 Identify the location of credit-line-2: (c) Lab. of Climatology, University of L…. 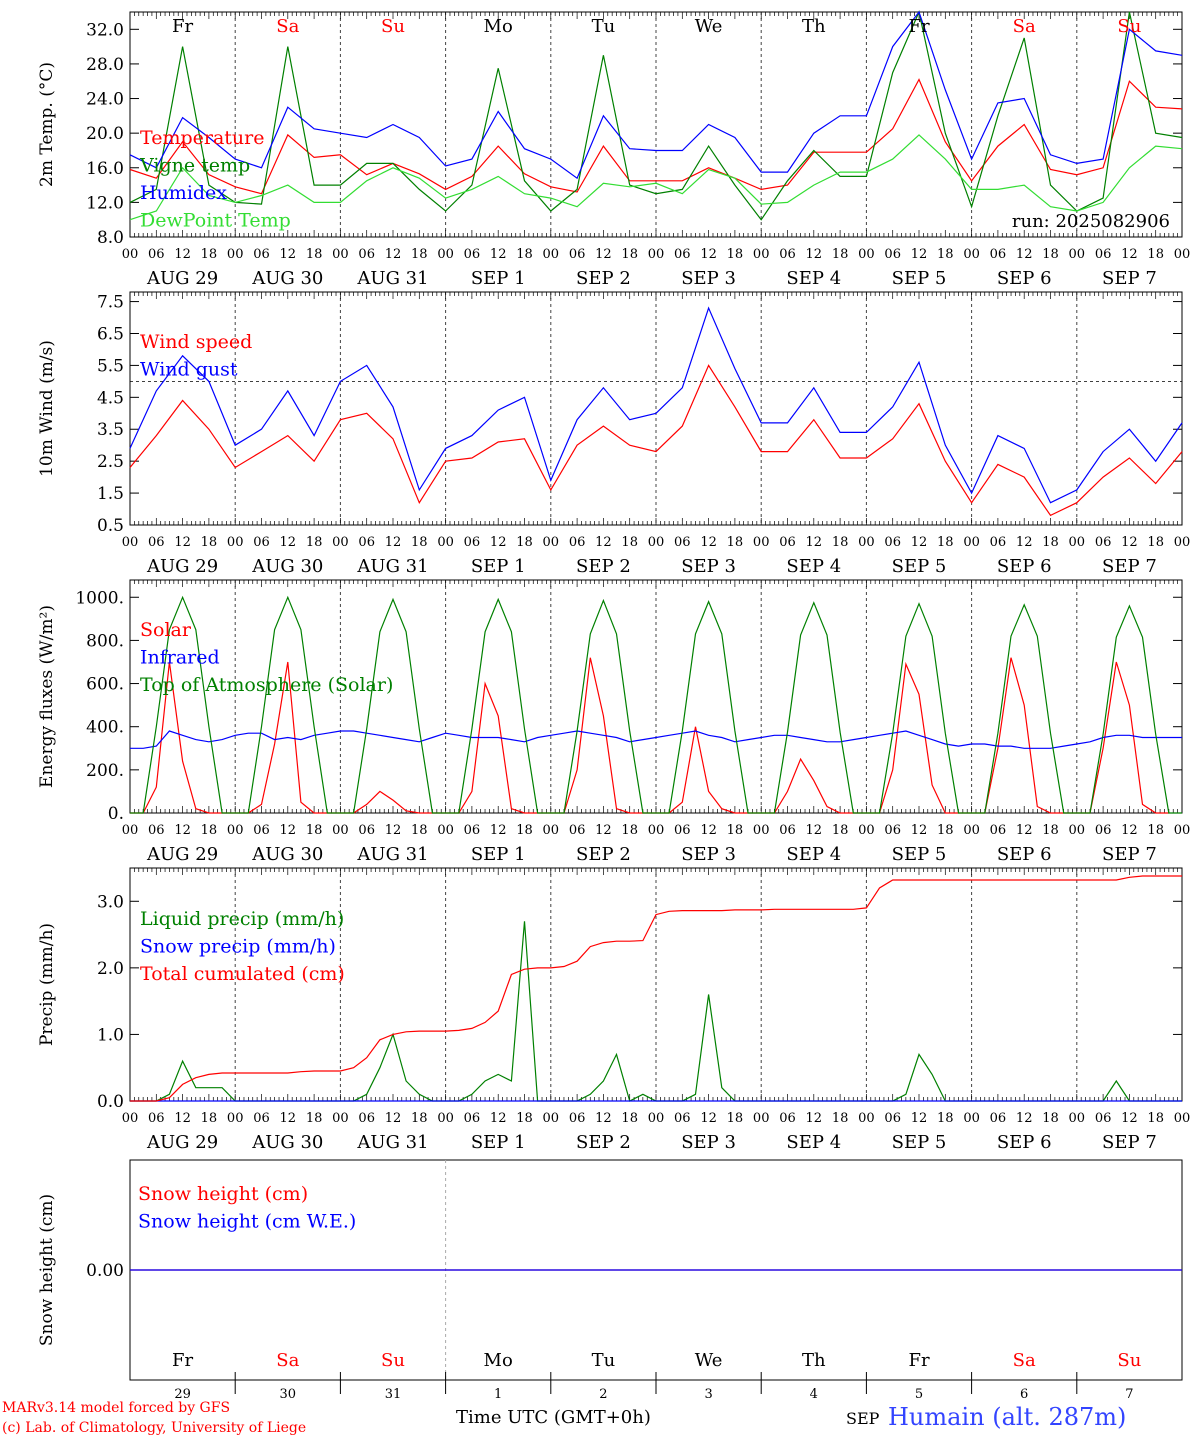
(154, 1428).